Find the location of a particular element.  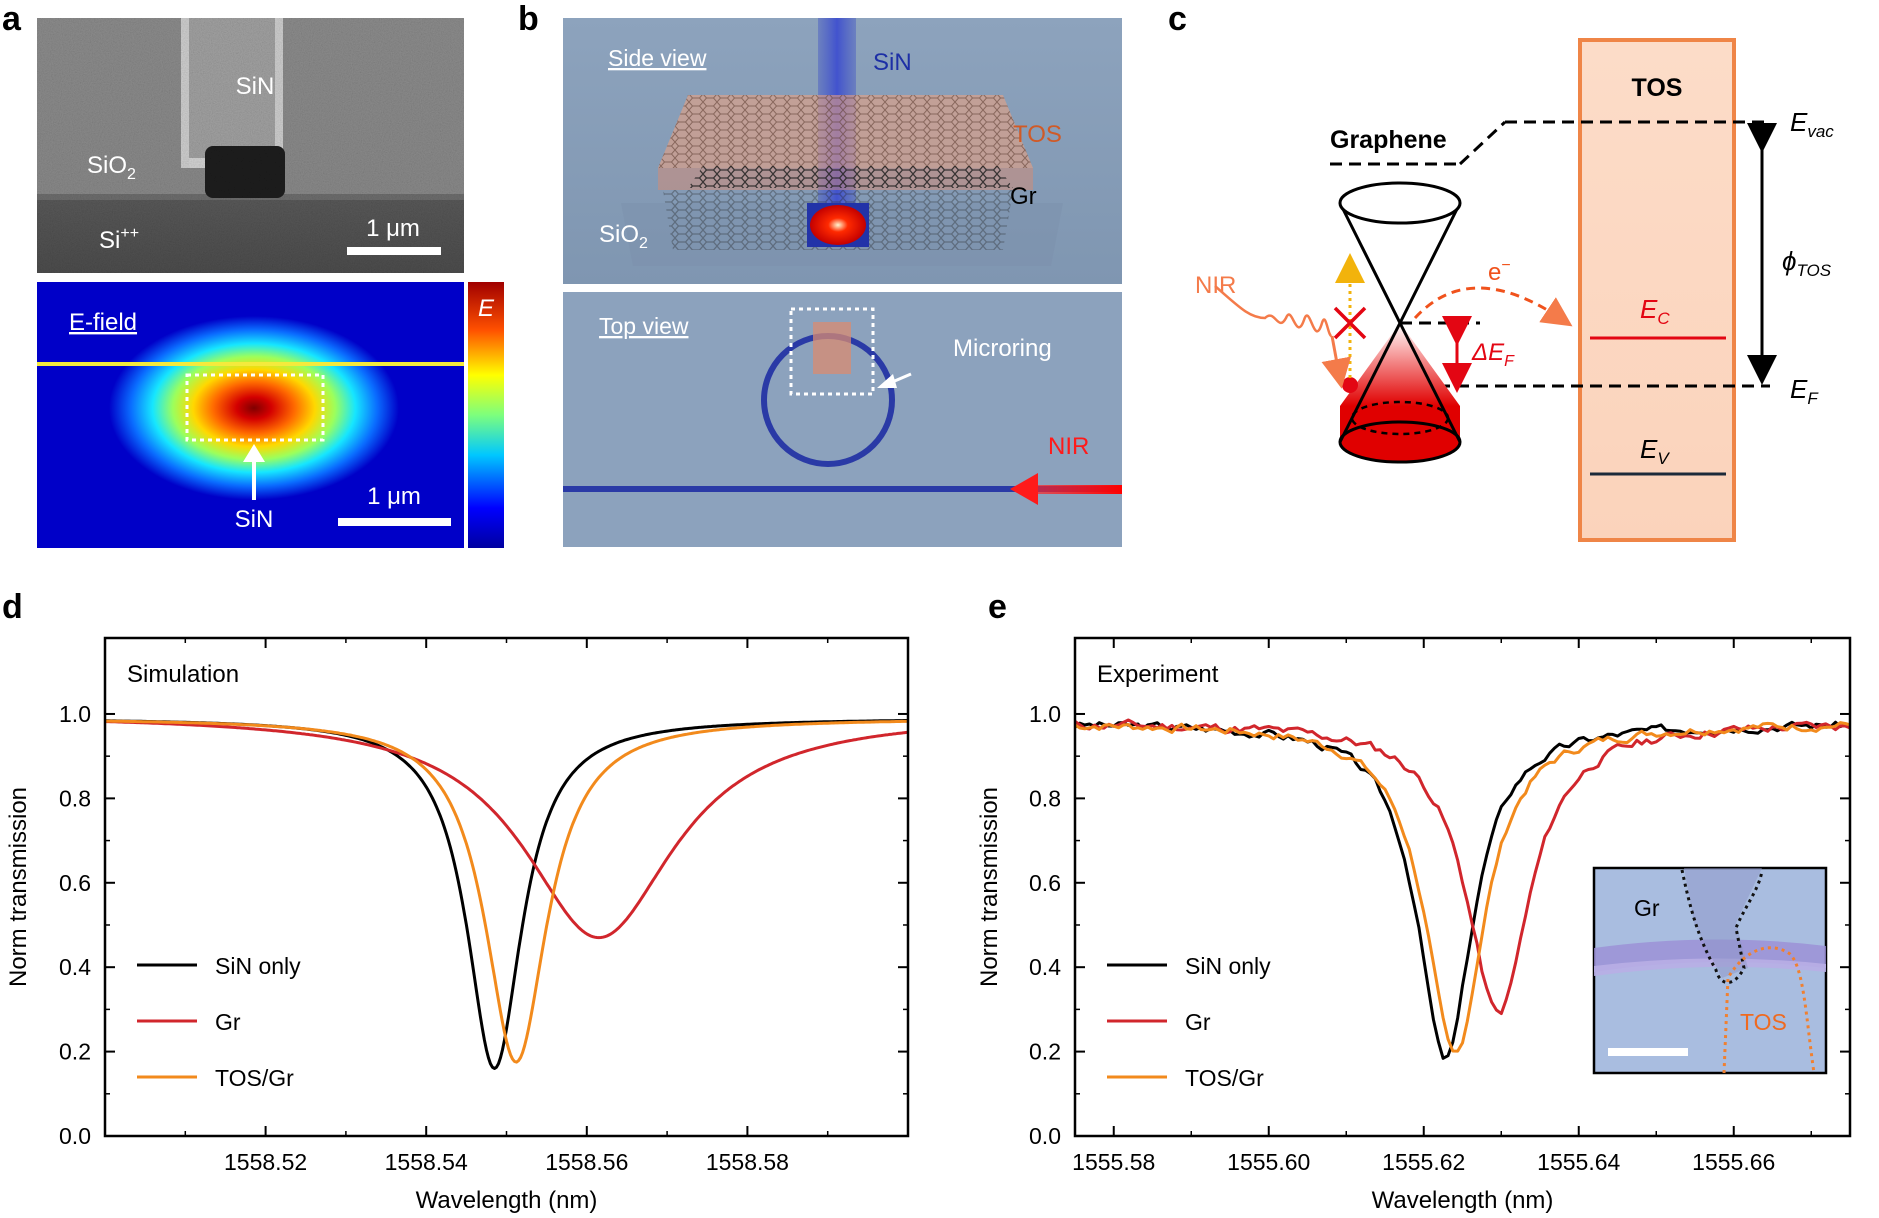

inset-tos-outline is located at coordinates (1769, 1010).